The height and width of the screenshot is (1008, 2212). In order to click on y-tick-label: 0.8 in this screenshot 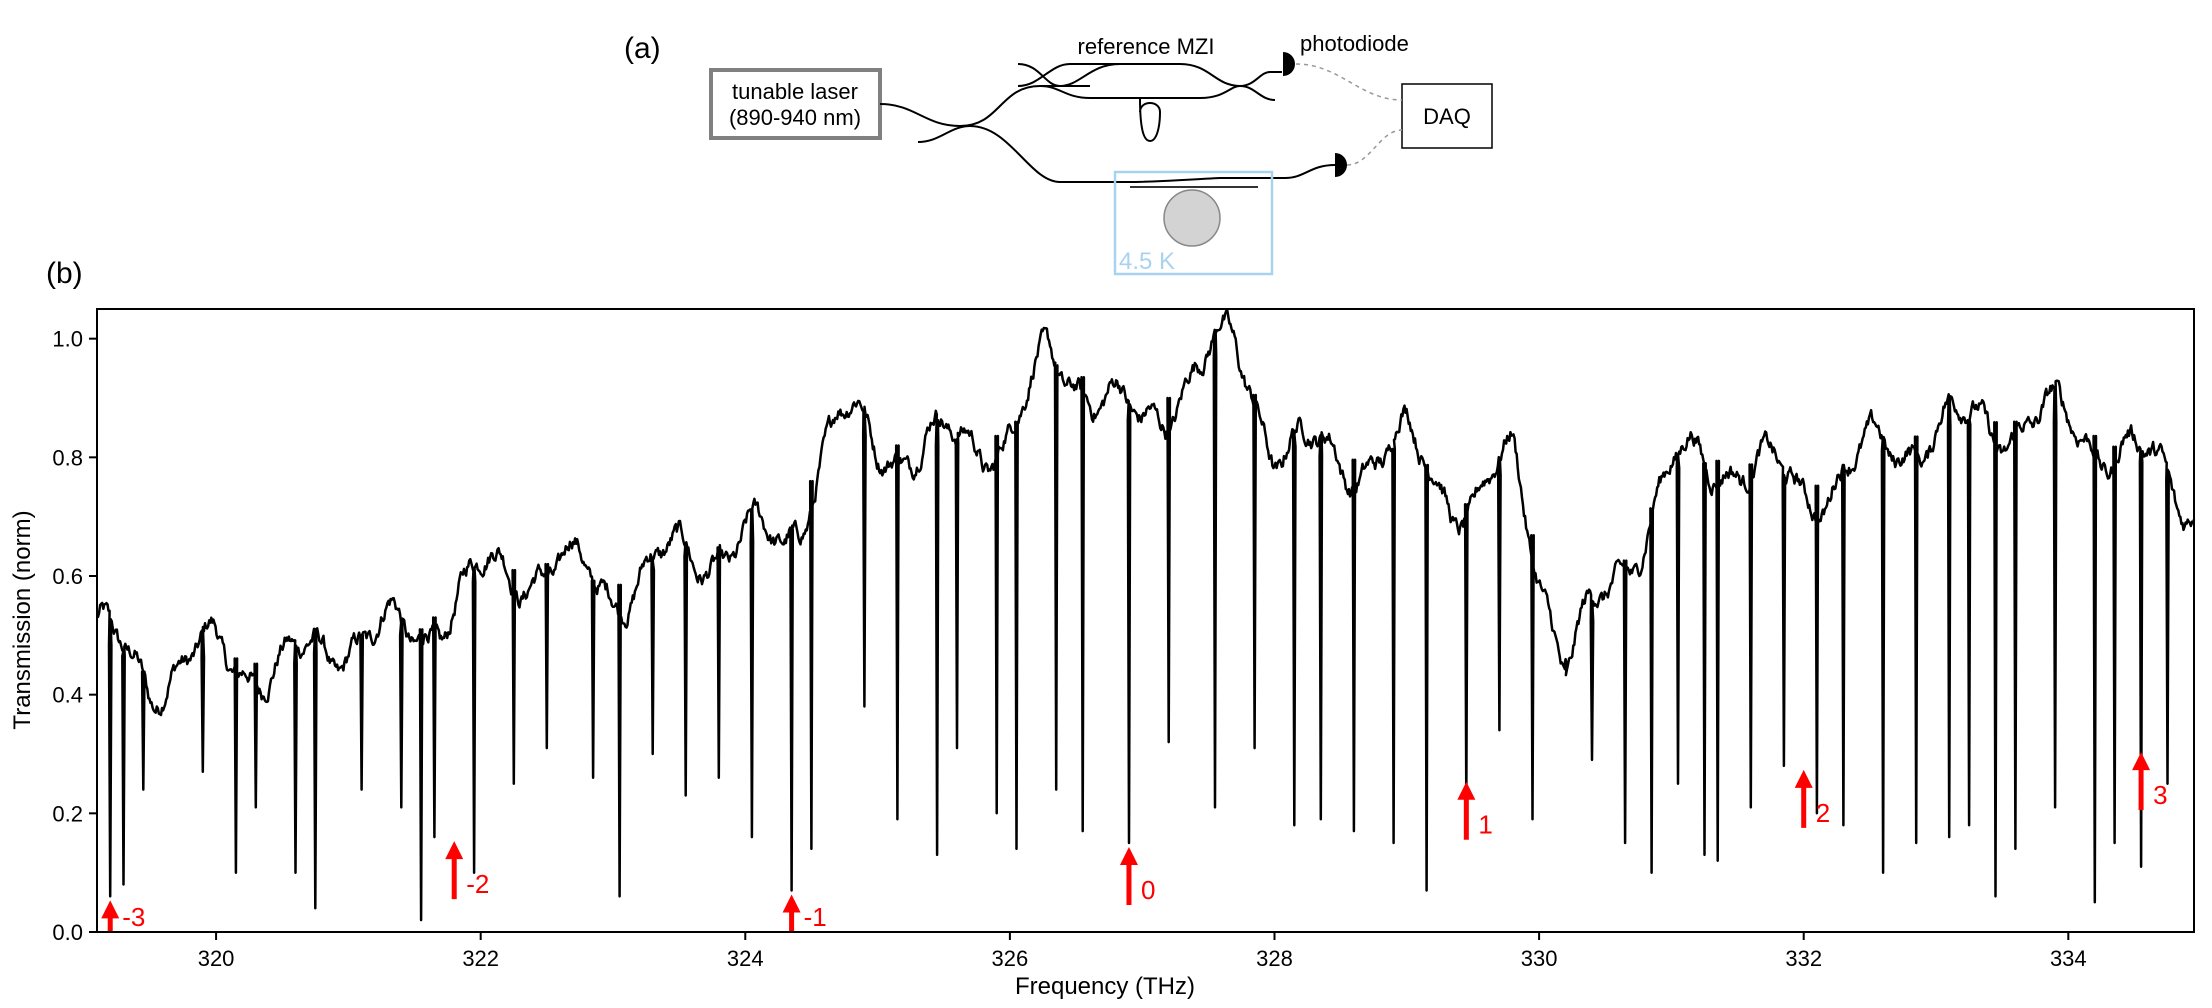, I will do `click(67, 457)`.